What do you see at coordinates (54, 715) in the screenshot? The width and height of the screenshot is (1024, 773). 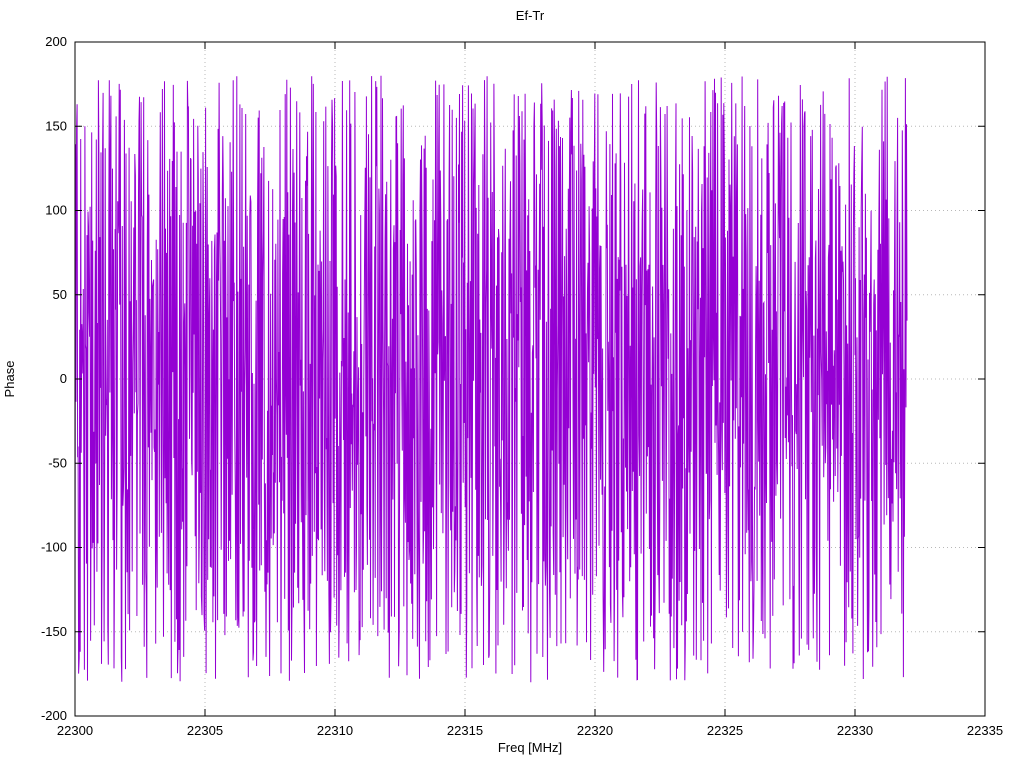 I see `y-tick-label: -200` at bounding box center [54, 715].